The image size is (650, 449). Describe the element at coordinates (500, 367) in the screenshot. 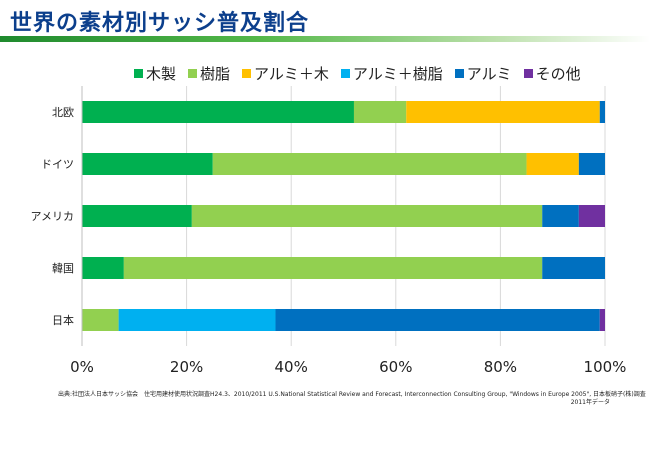

I see `x-tick-label: 80%` at that location.